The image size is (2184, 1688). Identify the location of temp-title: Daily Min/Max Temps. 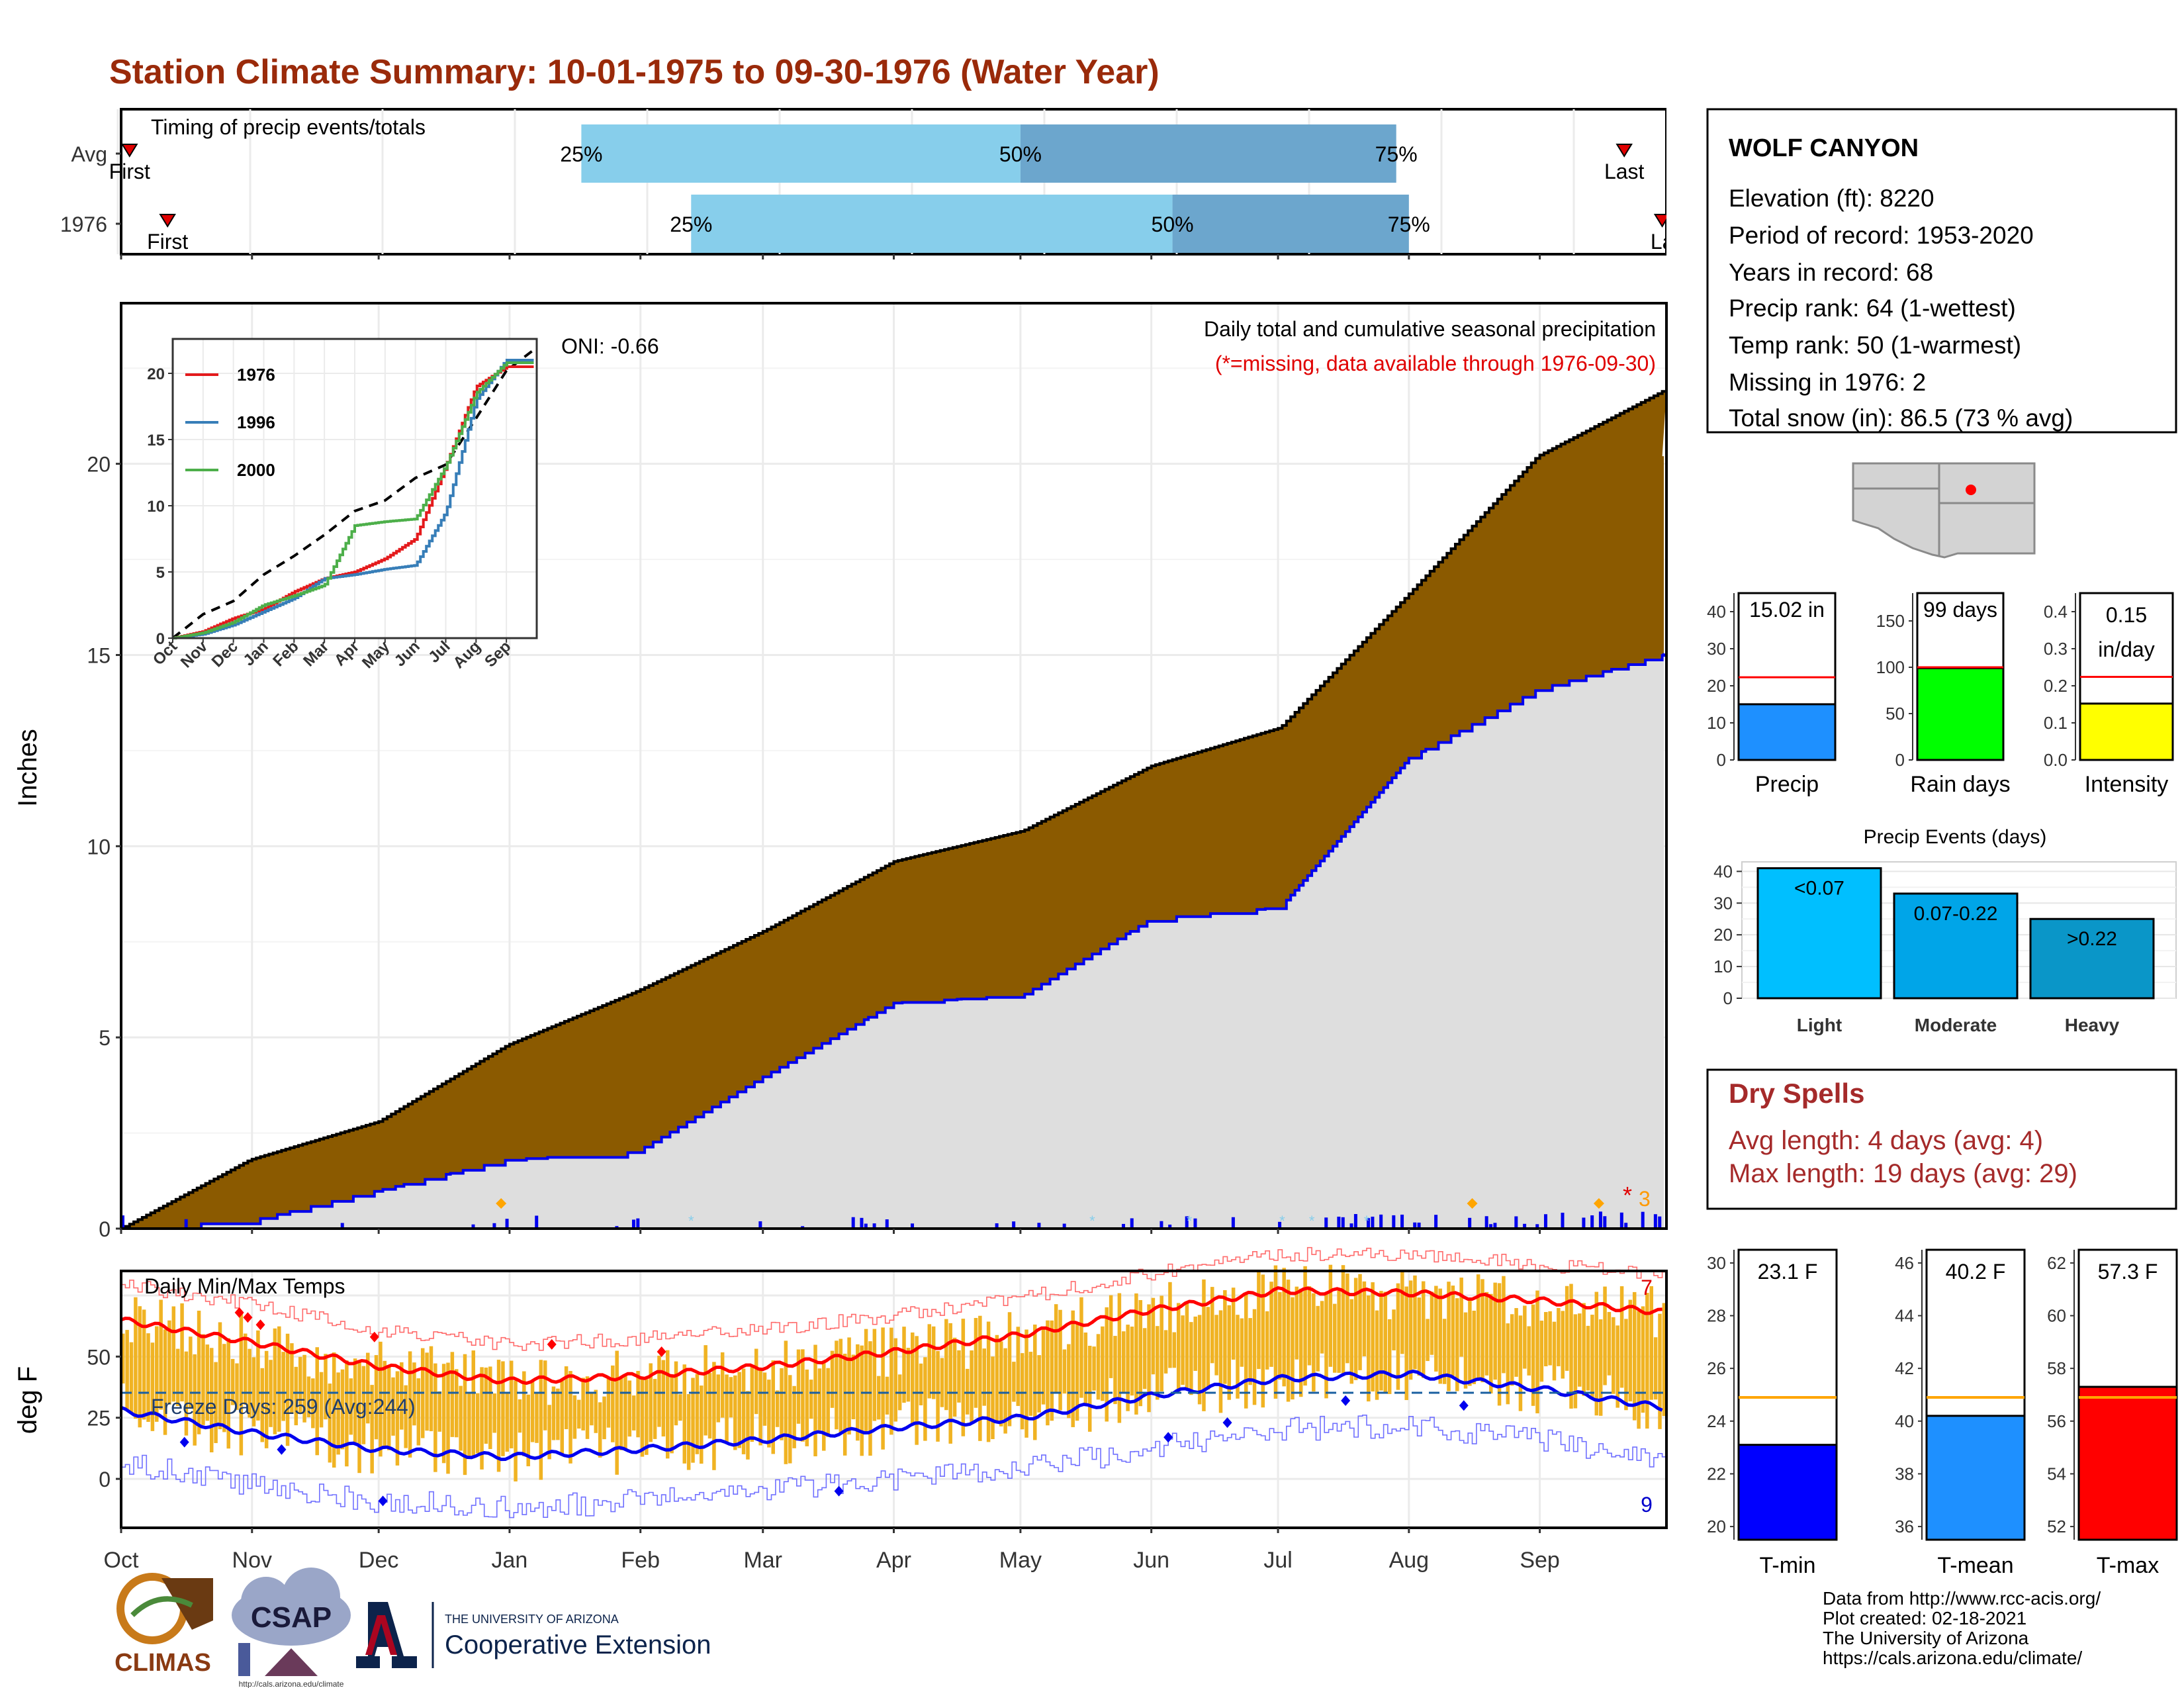
(245, 1286).